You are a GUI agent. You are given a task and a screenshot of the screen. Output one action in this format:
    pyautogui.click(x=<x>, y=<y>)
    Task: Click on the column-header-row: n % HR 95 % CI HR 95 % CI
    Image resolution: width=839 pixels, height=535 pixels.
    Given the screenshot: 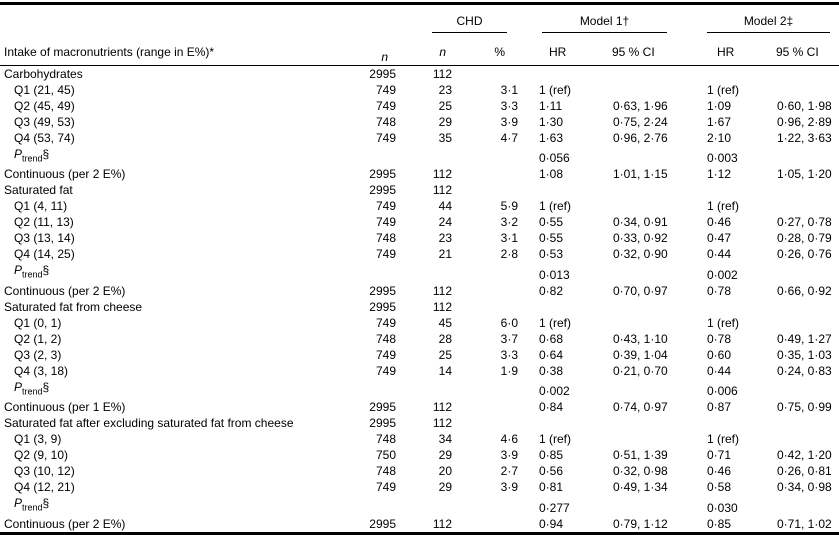 What is the action you would take?
    pyautogui.click(x=419, y=49)
    